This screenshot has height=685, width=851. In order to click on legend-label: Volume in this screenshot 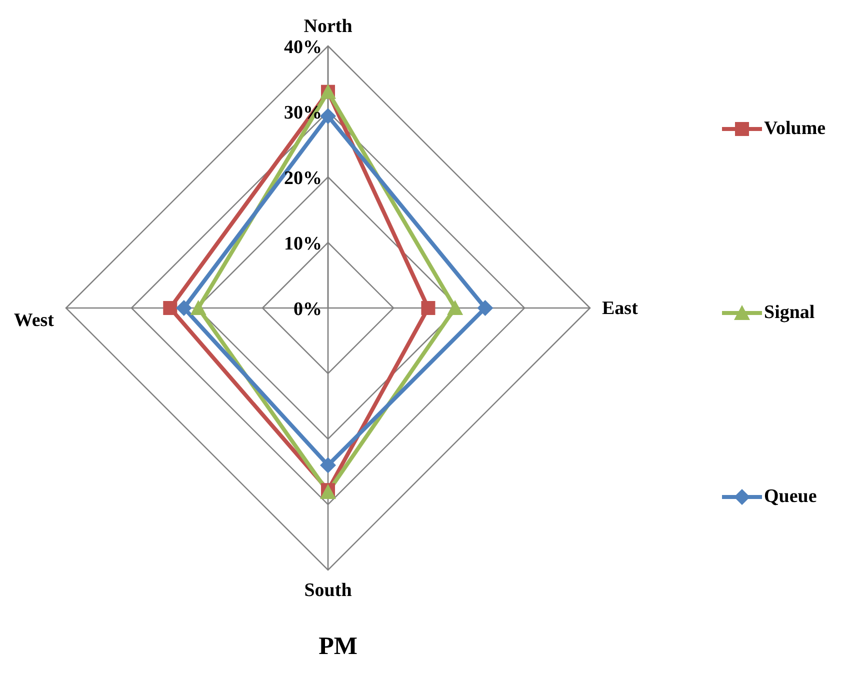, I will do `click(795, 129)`.